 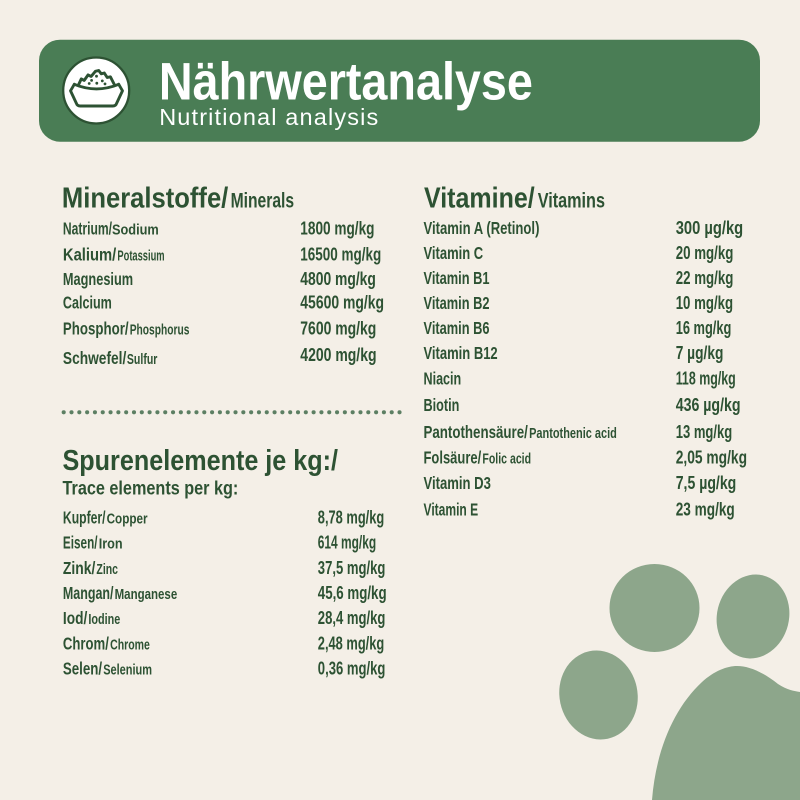 What do you see at coordinates (351, 518) in the screenshot?
I see `svg-text: 8,78 mg/kg` at bounding box center [351, 518].